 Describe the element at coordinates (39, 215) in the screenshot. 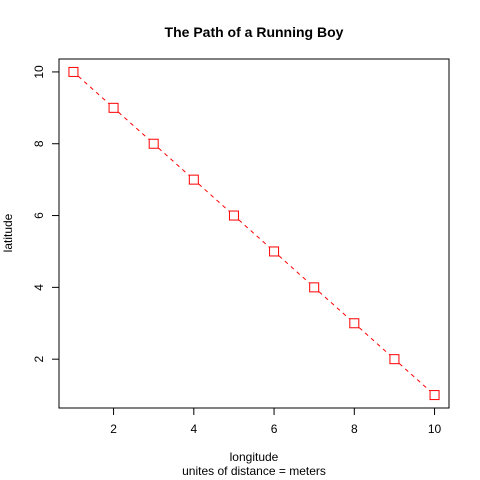

I see `y-tick-label: 6` at that location.